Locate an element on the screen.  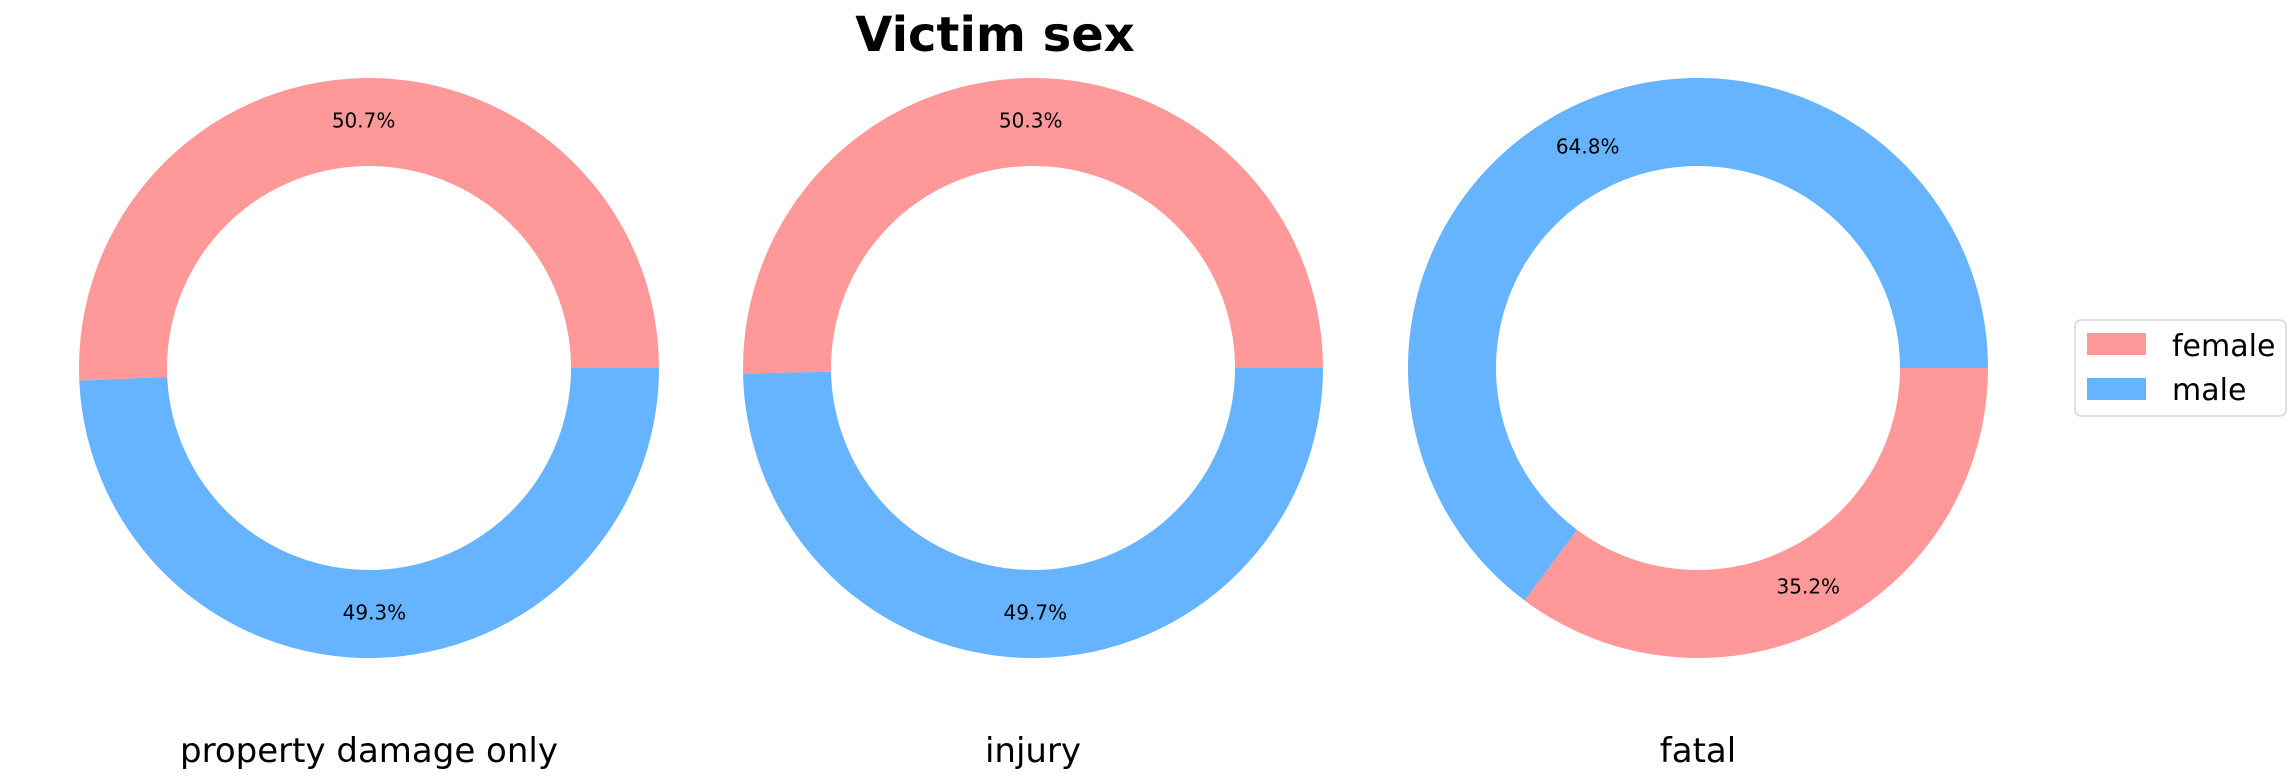
pct-label-property-damage-only-male: 49.3% is located at coordinates (375, 612).